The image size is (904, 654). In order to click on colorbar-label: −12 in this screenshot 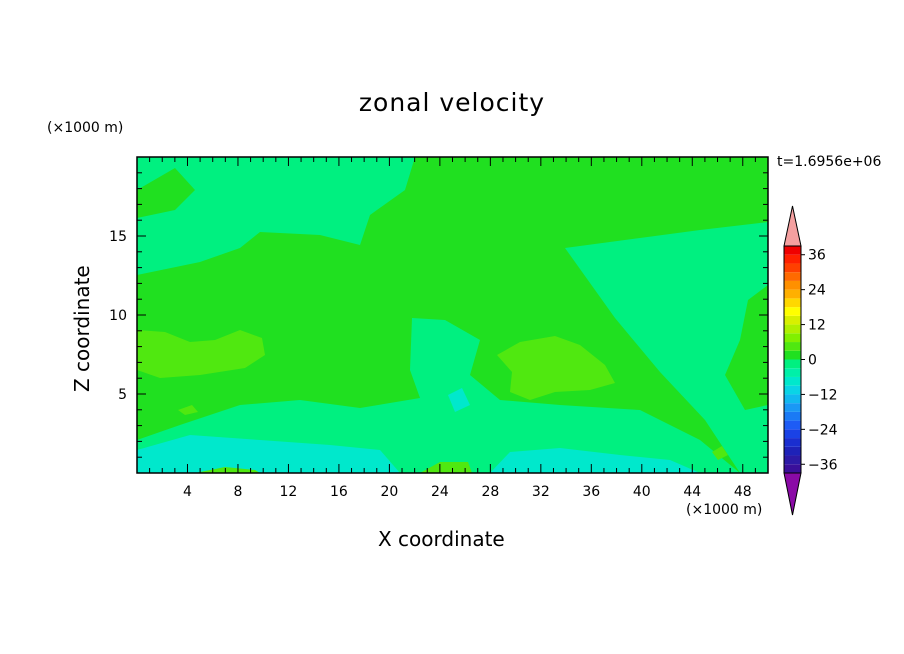, I will do `click(823, 395)`.